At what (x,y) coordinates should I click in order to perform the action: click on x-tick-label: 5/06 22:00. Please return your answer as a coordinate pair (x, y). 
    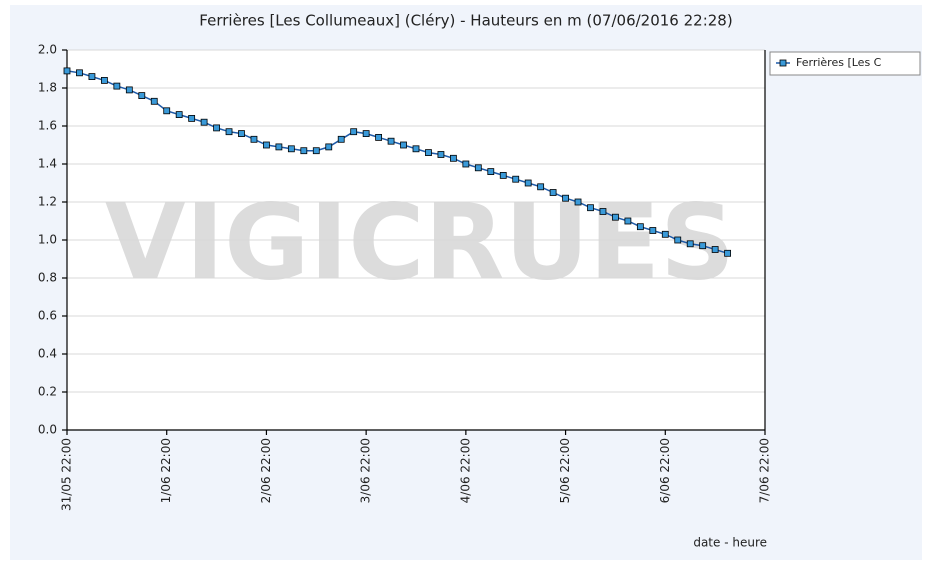
    Looking at the image, I should click on (565, 470).